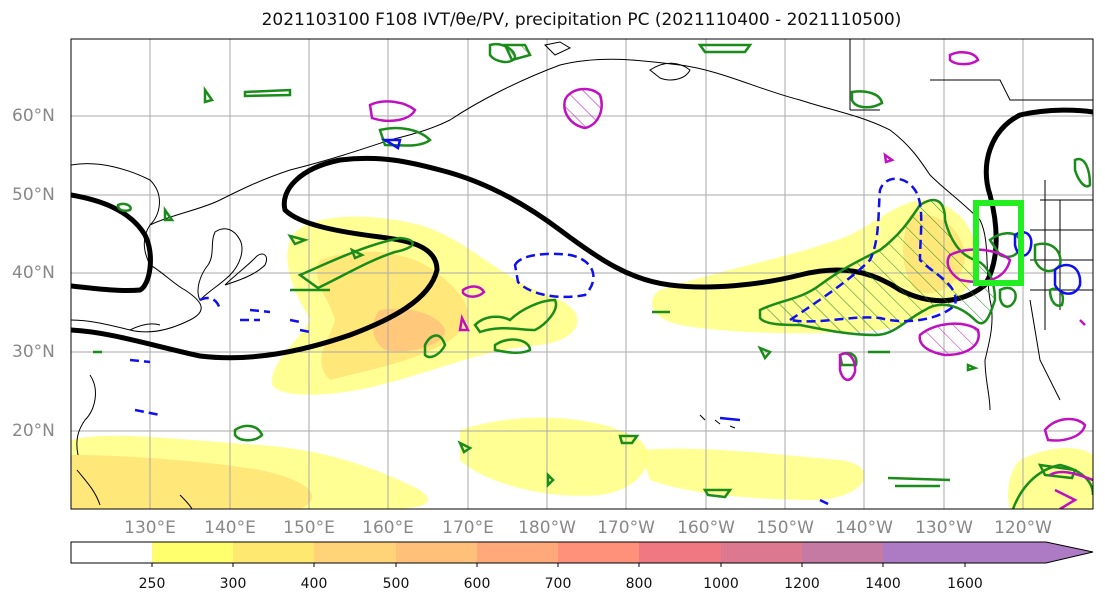  Describe the element at coordinates (33, 195) in the screenshot. I see `lat-label-50n: 50°N` at that location.